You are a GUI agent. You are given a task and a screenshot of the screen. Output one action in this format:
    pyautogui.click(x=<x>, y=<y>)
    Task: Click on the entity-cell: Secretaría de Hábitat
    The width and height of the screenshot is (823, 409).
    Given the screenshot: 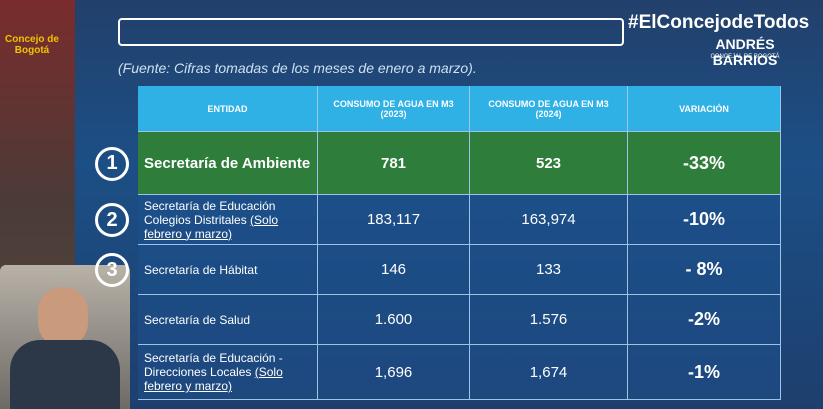 What is the action you would take?
    pyautogui.click(x=228, y=270)
    